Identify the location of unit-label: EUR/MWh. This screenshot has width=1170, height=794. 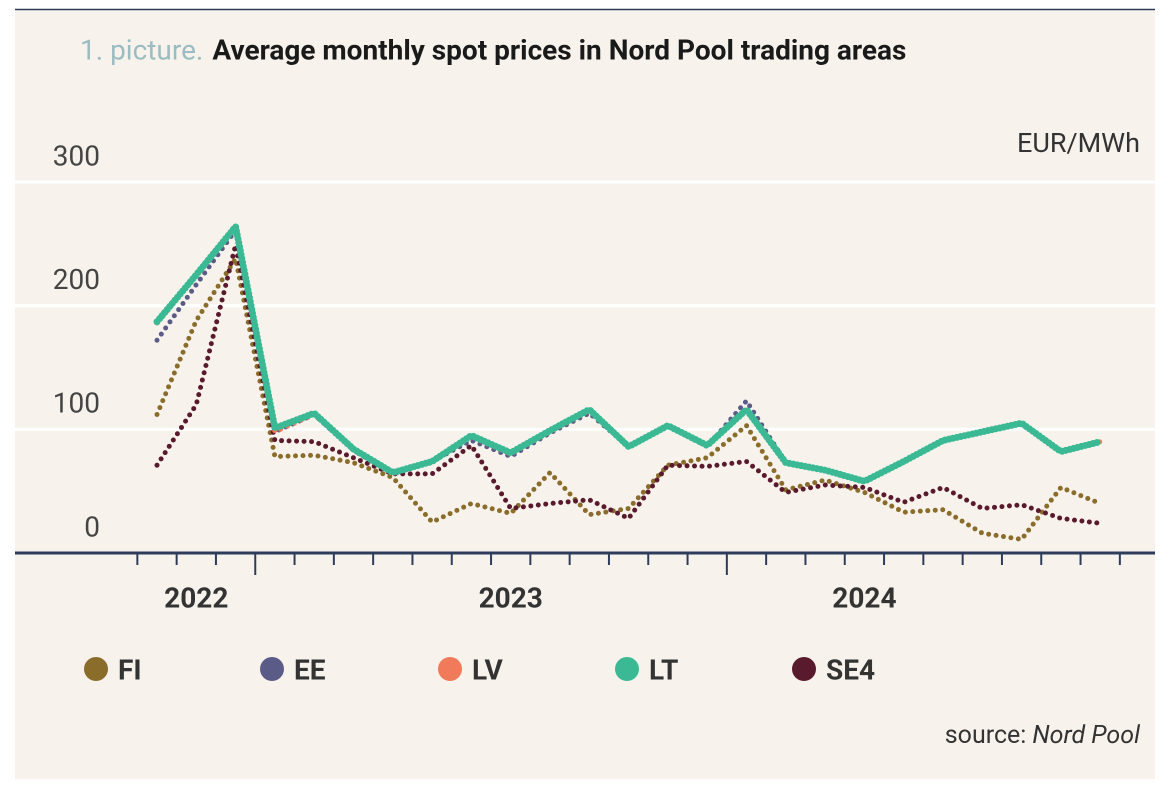
(1078, 143).